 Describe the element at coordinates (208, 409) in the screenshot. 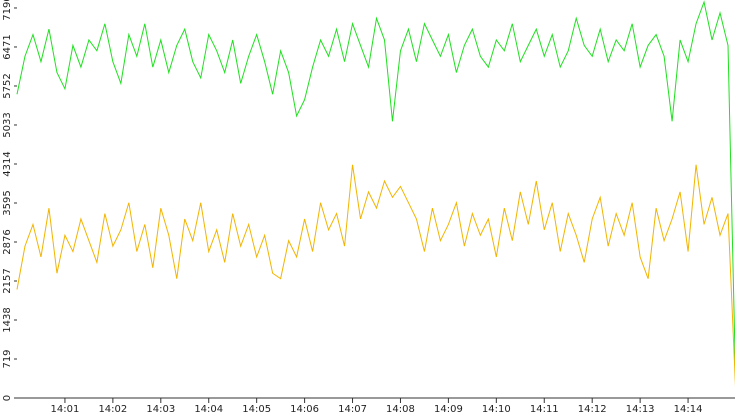

I see `x-tick-label: 14:04` at that location.